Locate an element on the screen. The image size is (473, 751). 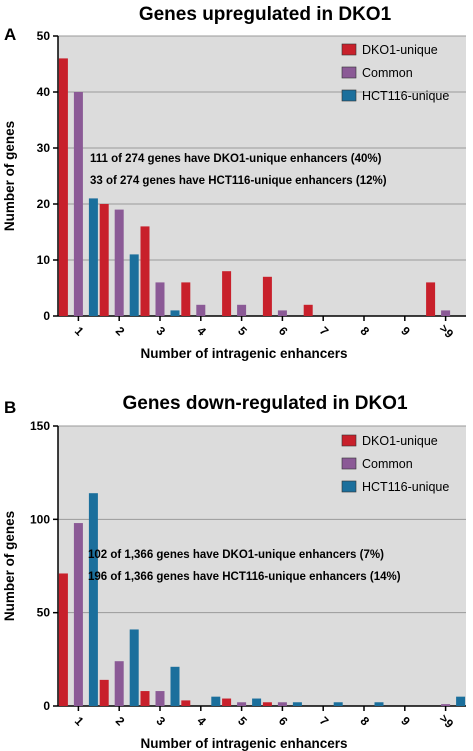
y-tick-label: 100 is located at coordinates (40, 519).